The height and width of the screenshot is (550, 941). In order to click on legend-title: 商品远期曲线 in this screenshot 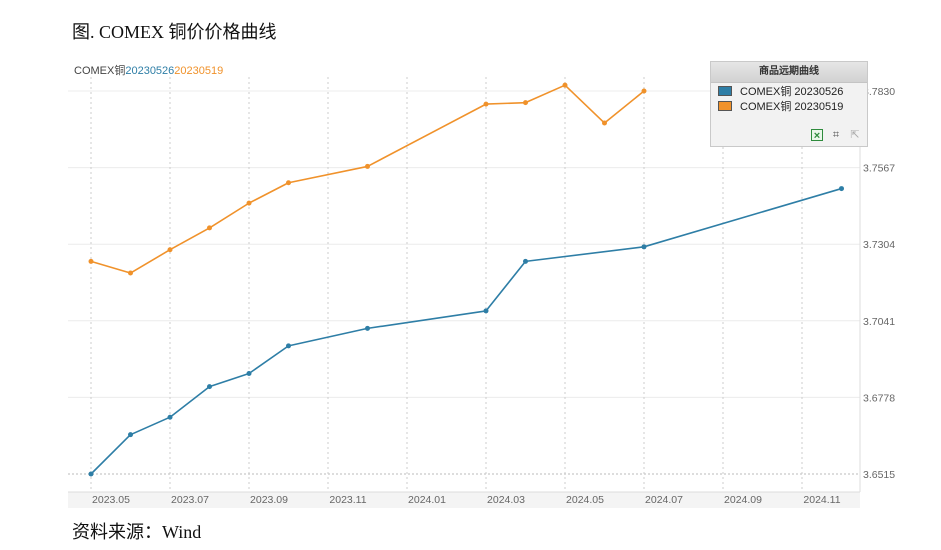, I will do `click(789, 72)`.